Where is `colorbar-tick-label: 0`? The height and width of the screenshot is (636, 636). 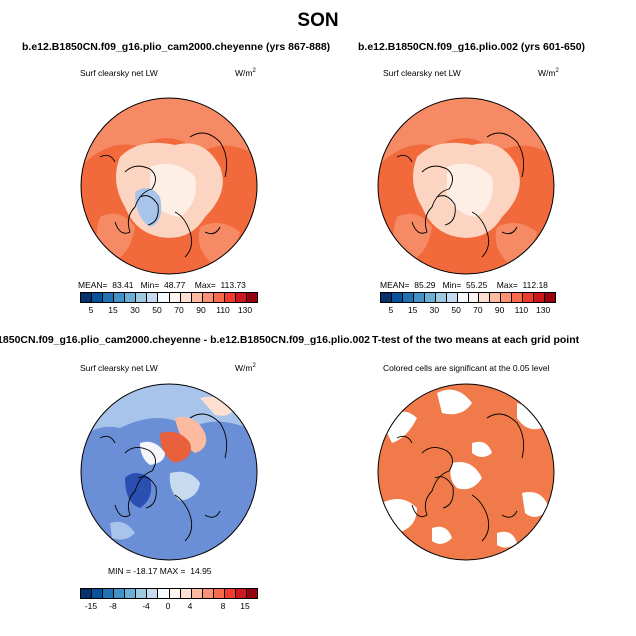 colorbar-tick-label: 0 is located at coordinates (168, 606).